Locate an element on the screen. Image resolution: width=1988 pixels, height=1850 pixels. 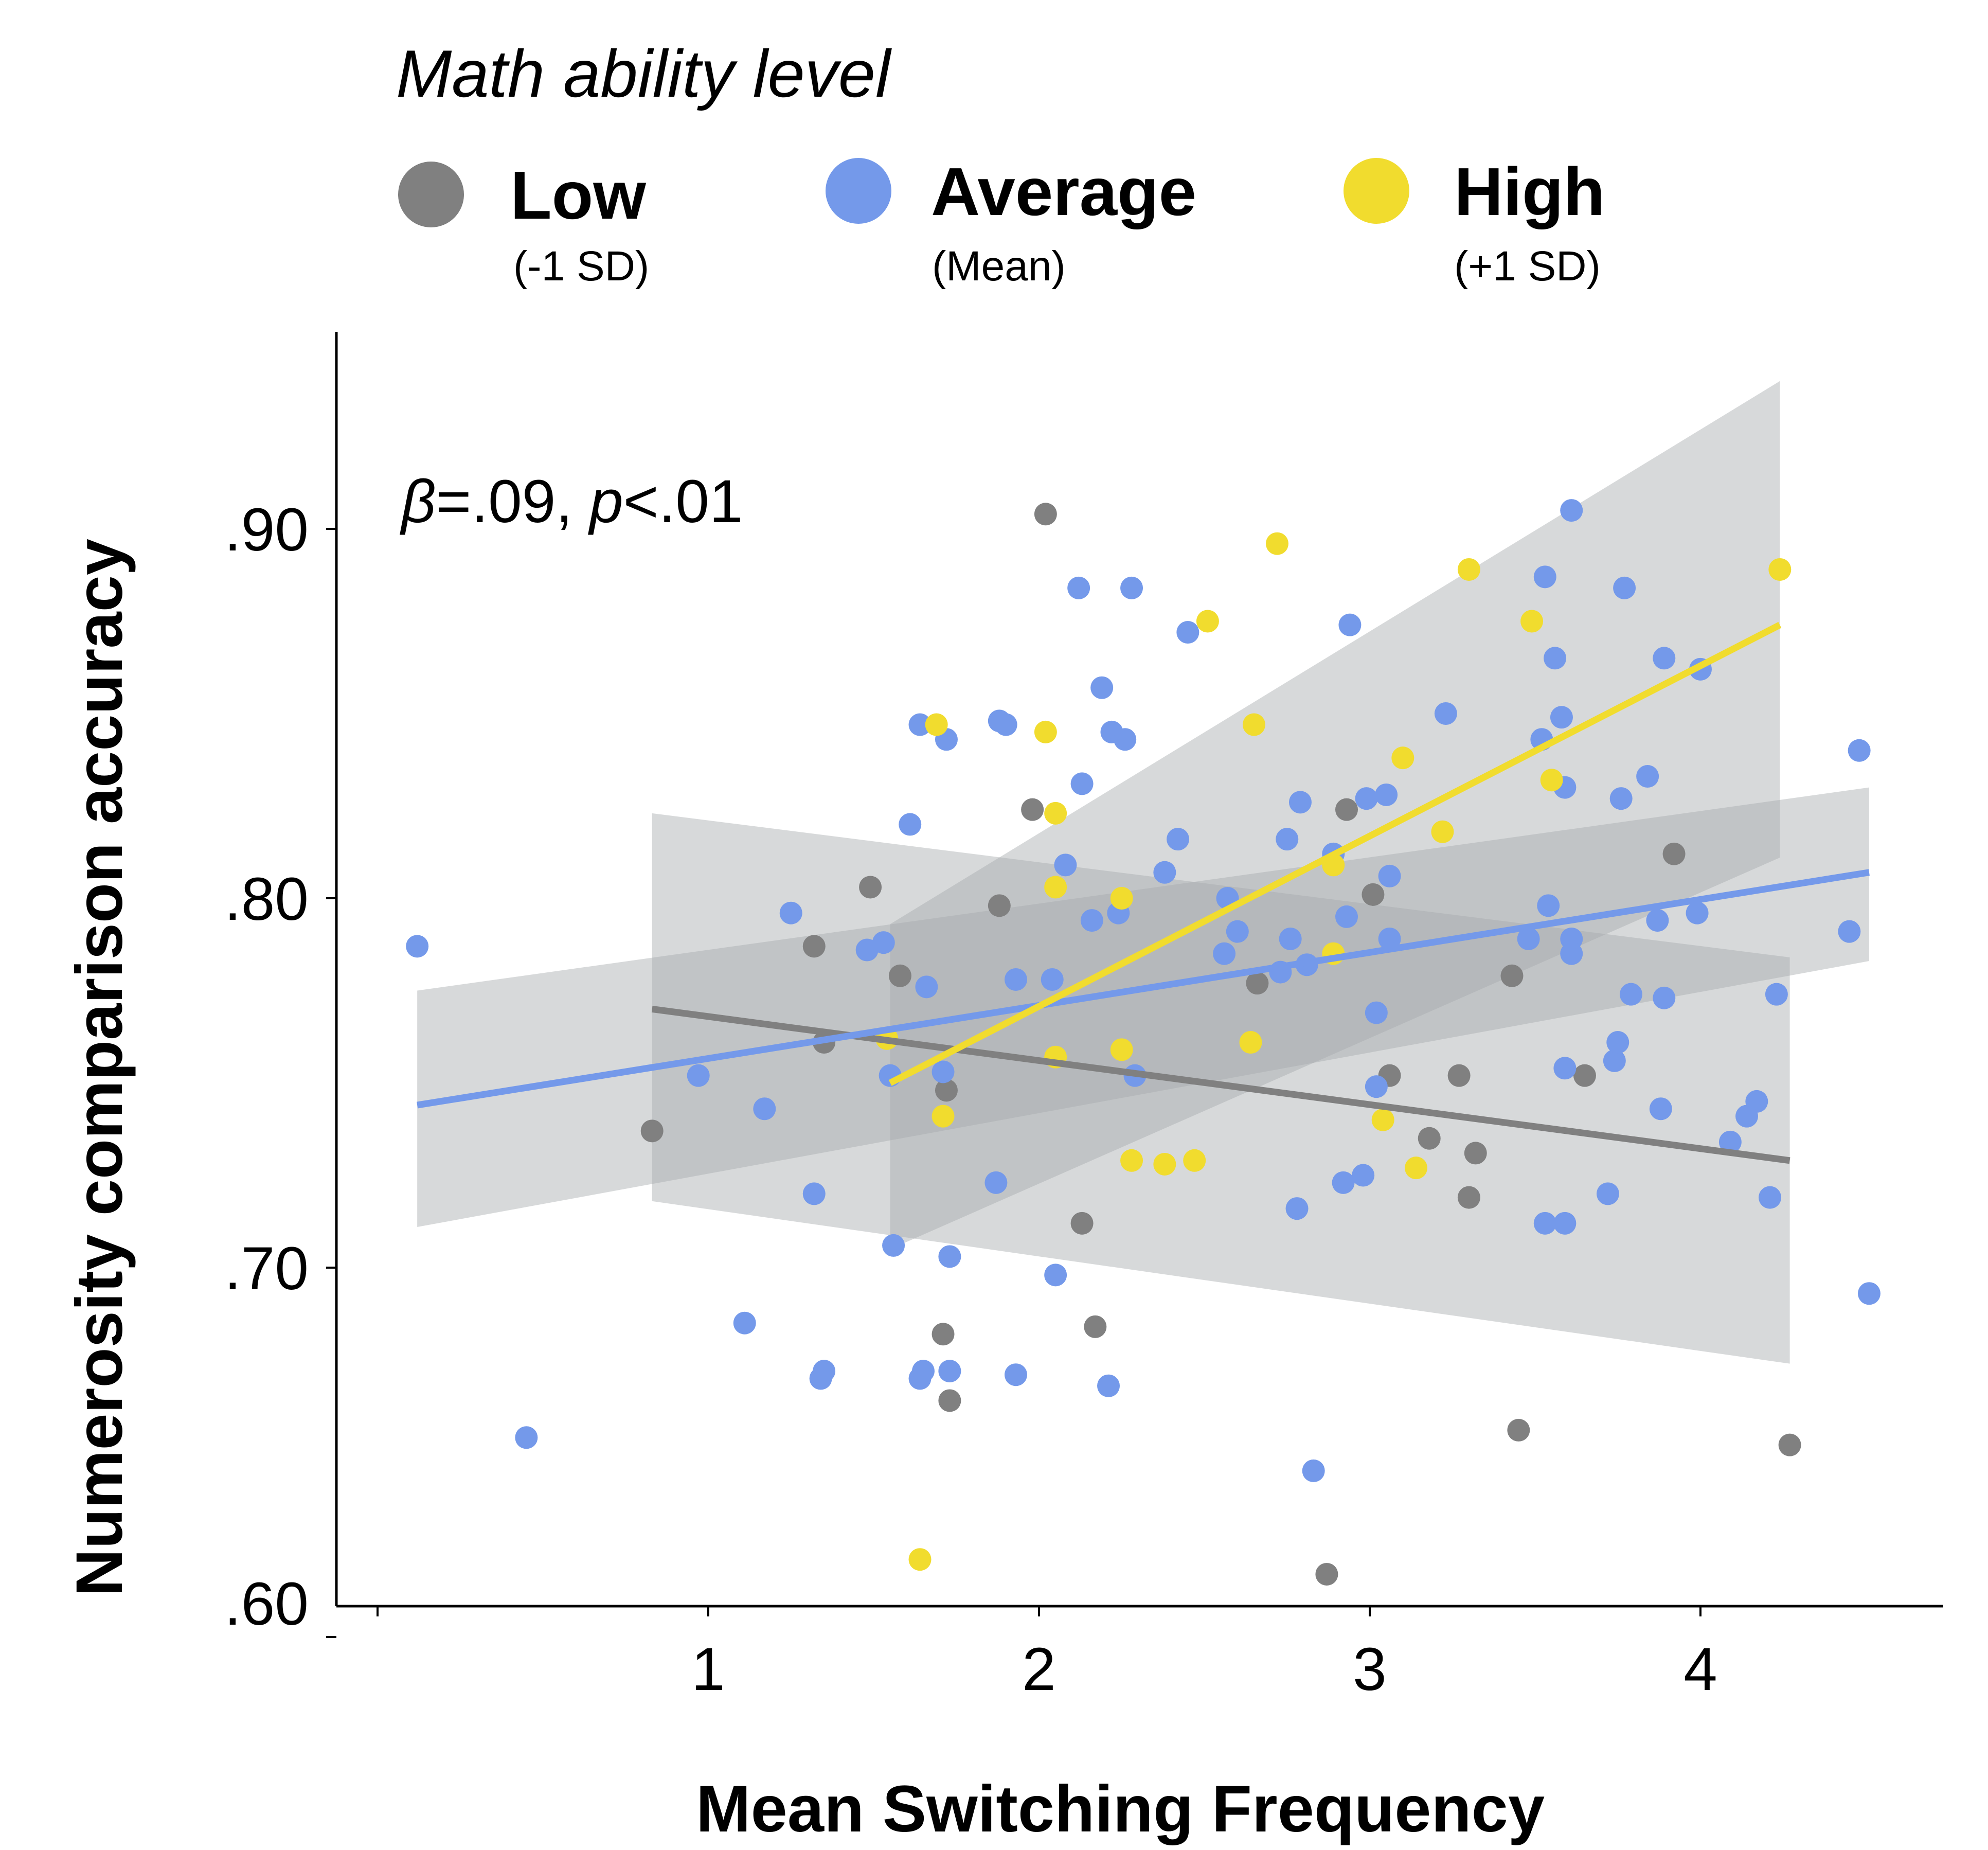
legend-marker-low is located at coordinates (431, 194).